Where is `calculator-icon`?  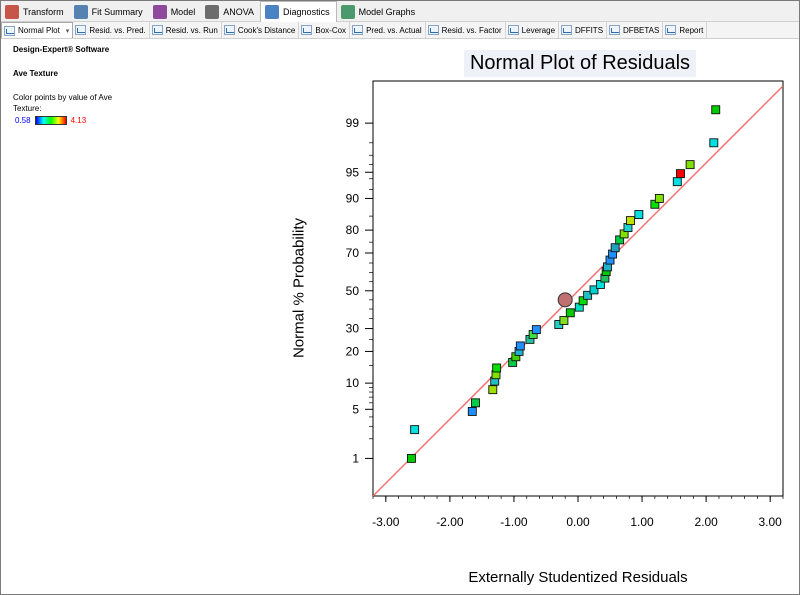 calculator-icon is located at coordinates (212, 11).